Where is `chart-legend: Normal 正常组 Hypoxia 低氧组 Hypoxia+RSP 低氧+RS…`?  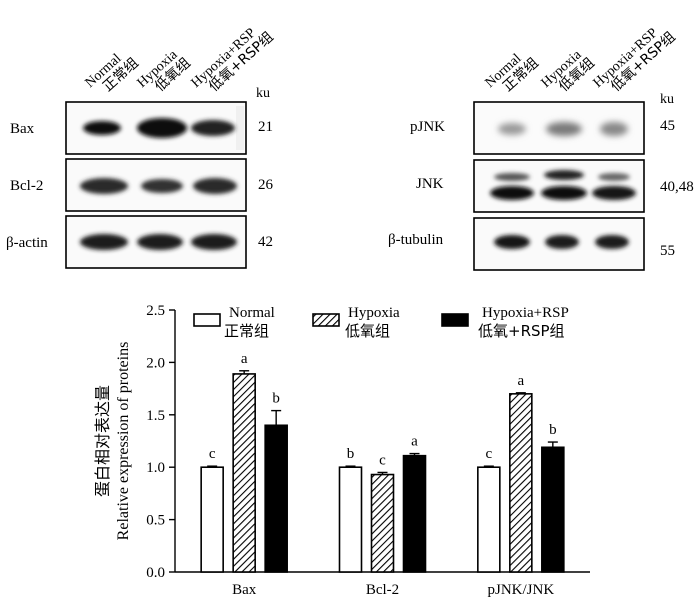 chart-legend: Normal 正常组 Hypoxia 低氧组 Hypoxia+RSP 低氧+RS… is located at coordinates (381, 322).